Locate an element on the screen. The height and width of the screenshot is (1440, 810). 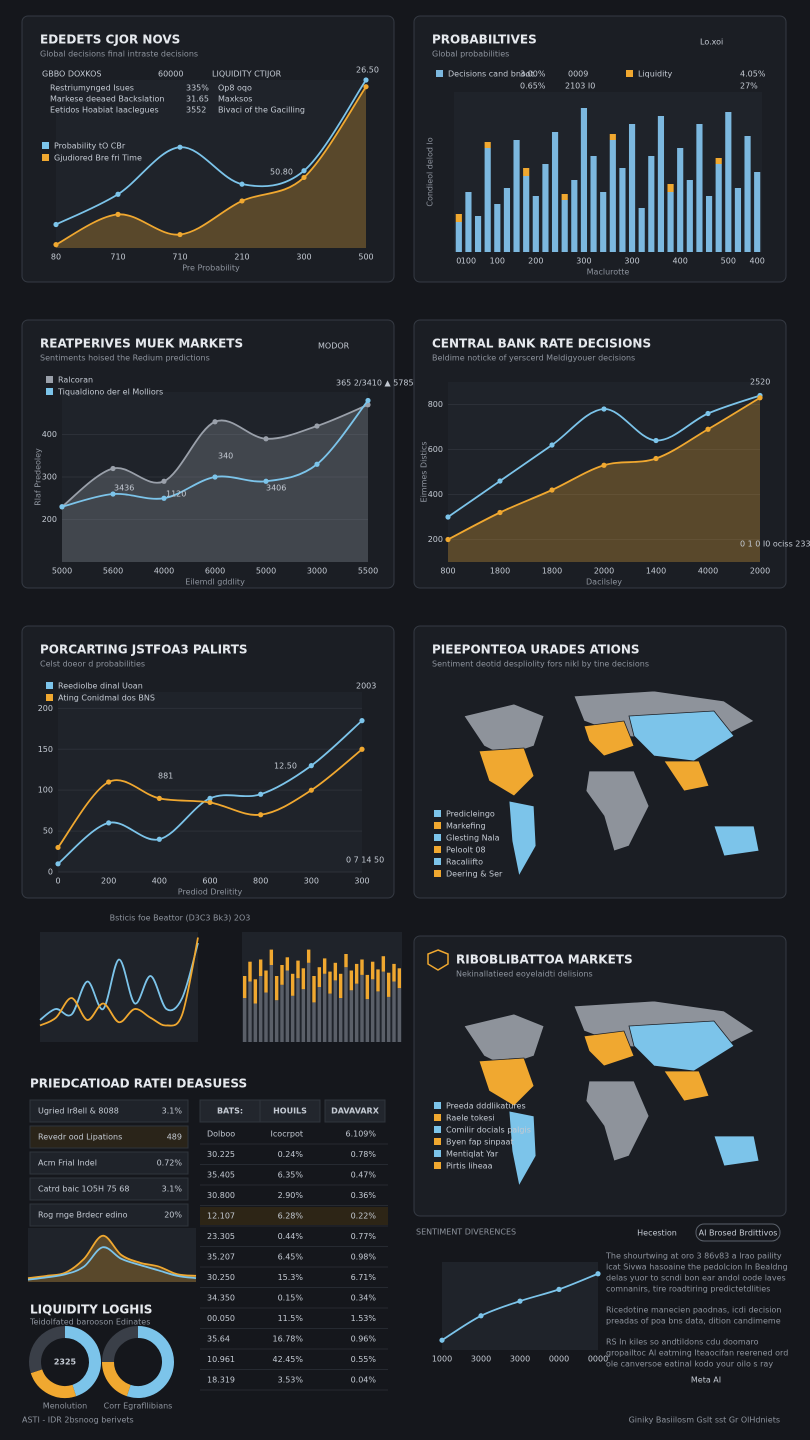
annotation: 881 is located at coordinates (165, 776).